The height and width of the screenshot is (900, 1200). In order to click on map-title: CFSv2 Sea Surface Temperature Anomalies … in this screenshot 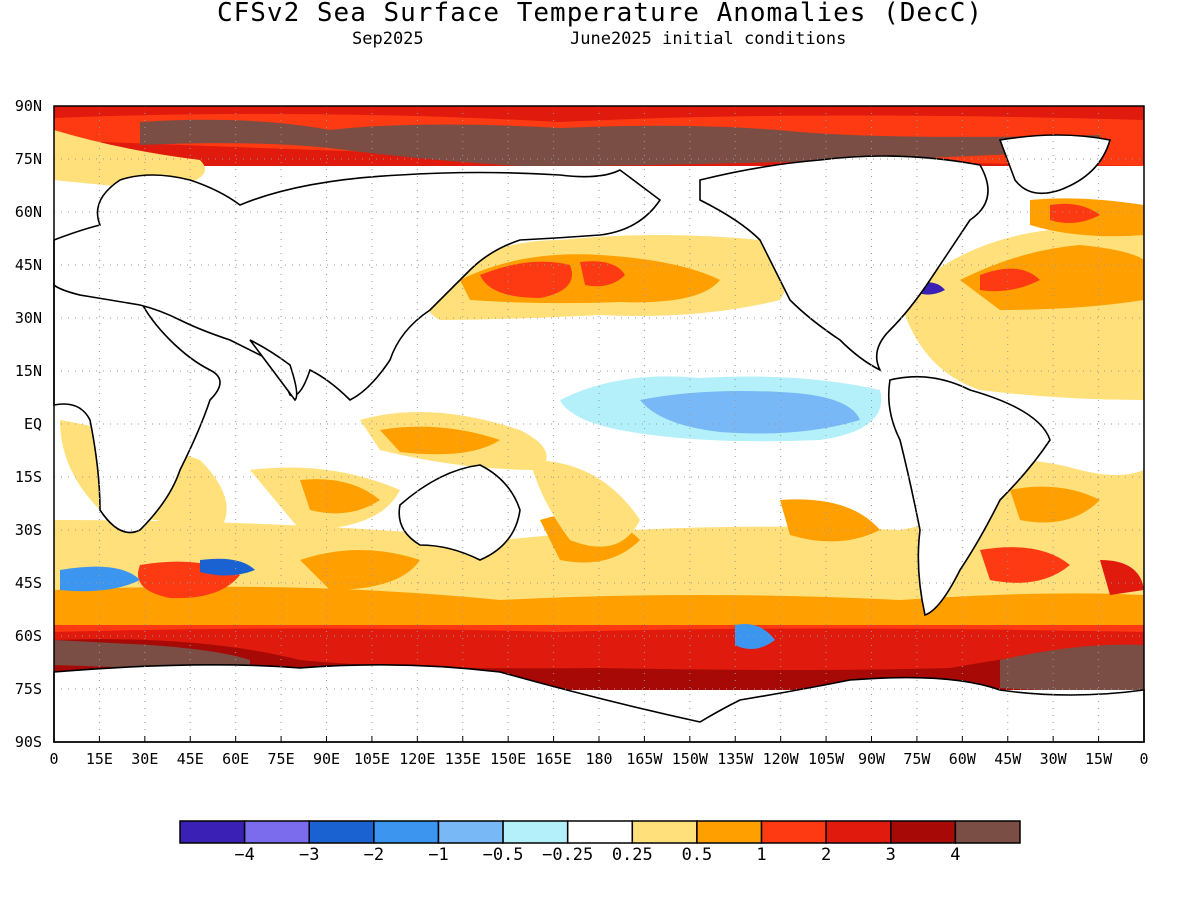, I will do `click(600, 14)`.